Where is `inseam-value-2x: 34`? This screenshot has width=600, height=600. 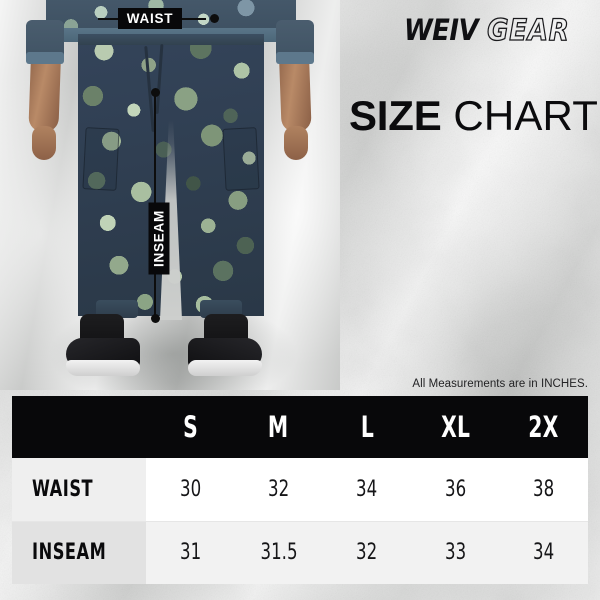 inseam-value-2x: 34 is located at coordinates (544, 553).